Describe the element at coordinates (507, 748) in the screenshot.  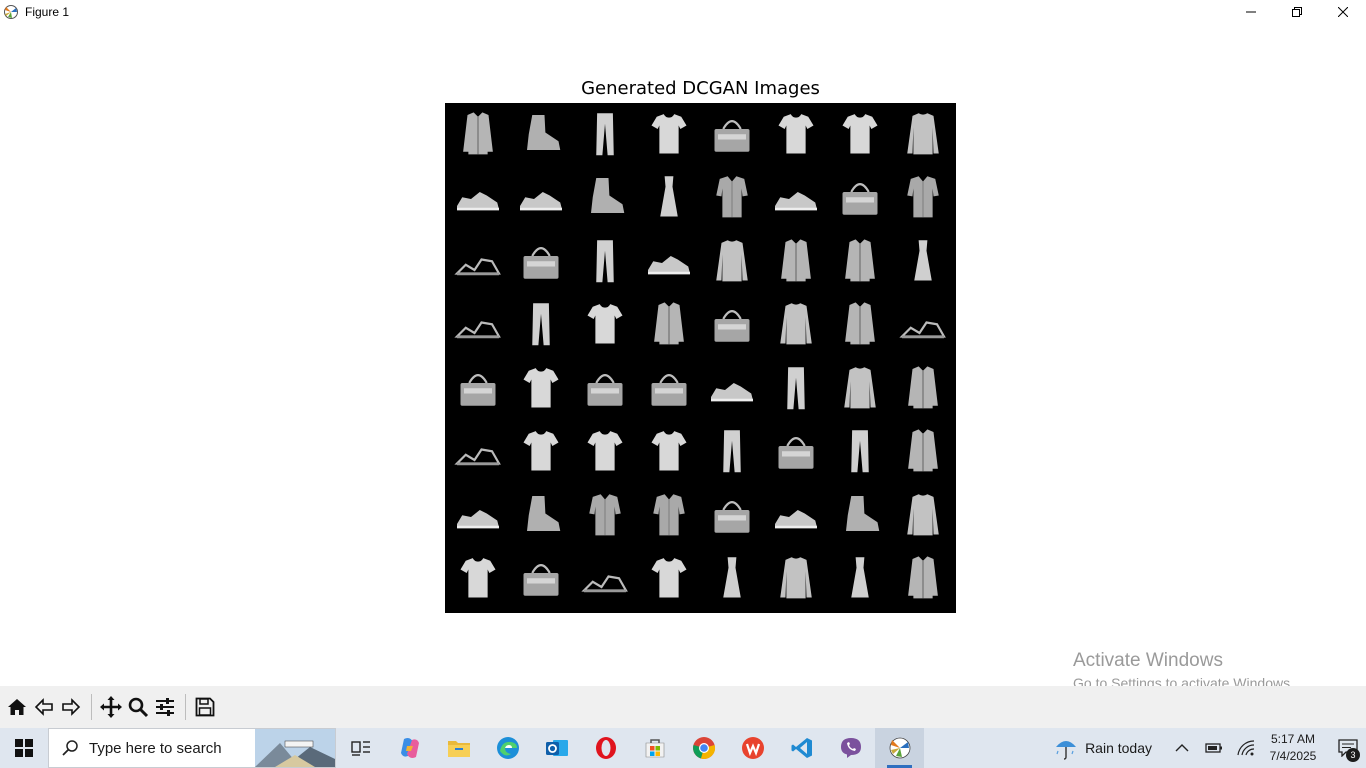
I see `edge-browser-icon` at that location.